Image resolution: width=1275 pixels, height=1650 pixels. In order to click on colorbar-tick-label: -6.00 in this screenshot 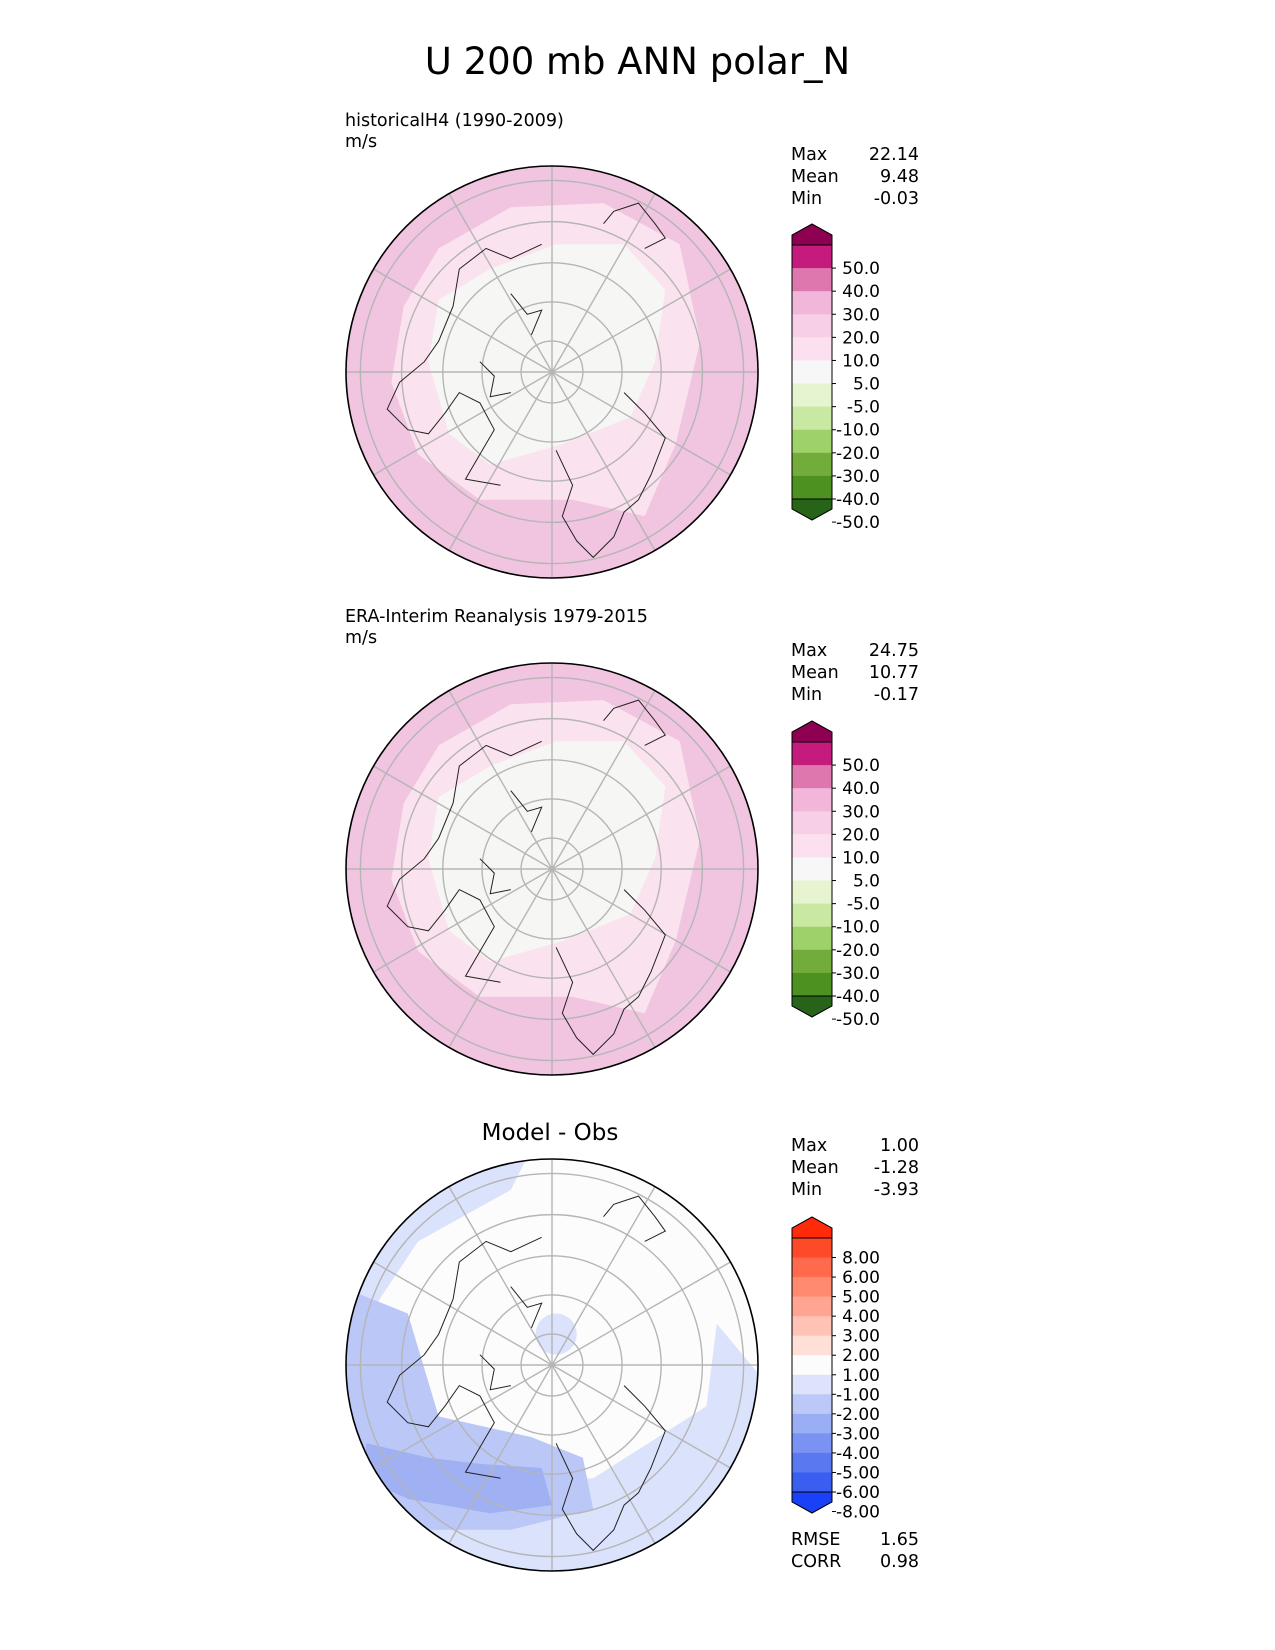, I will do `click(858, 1493)`.